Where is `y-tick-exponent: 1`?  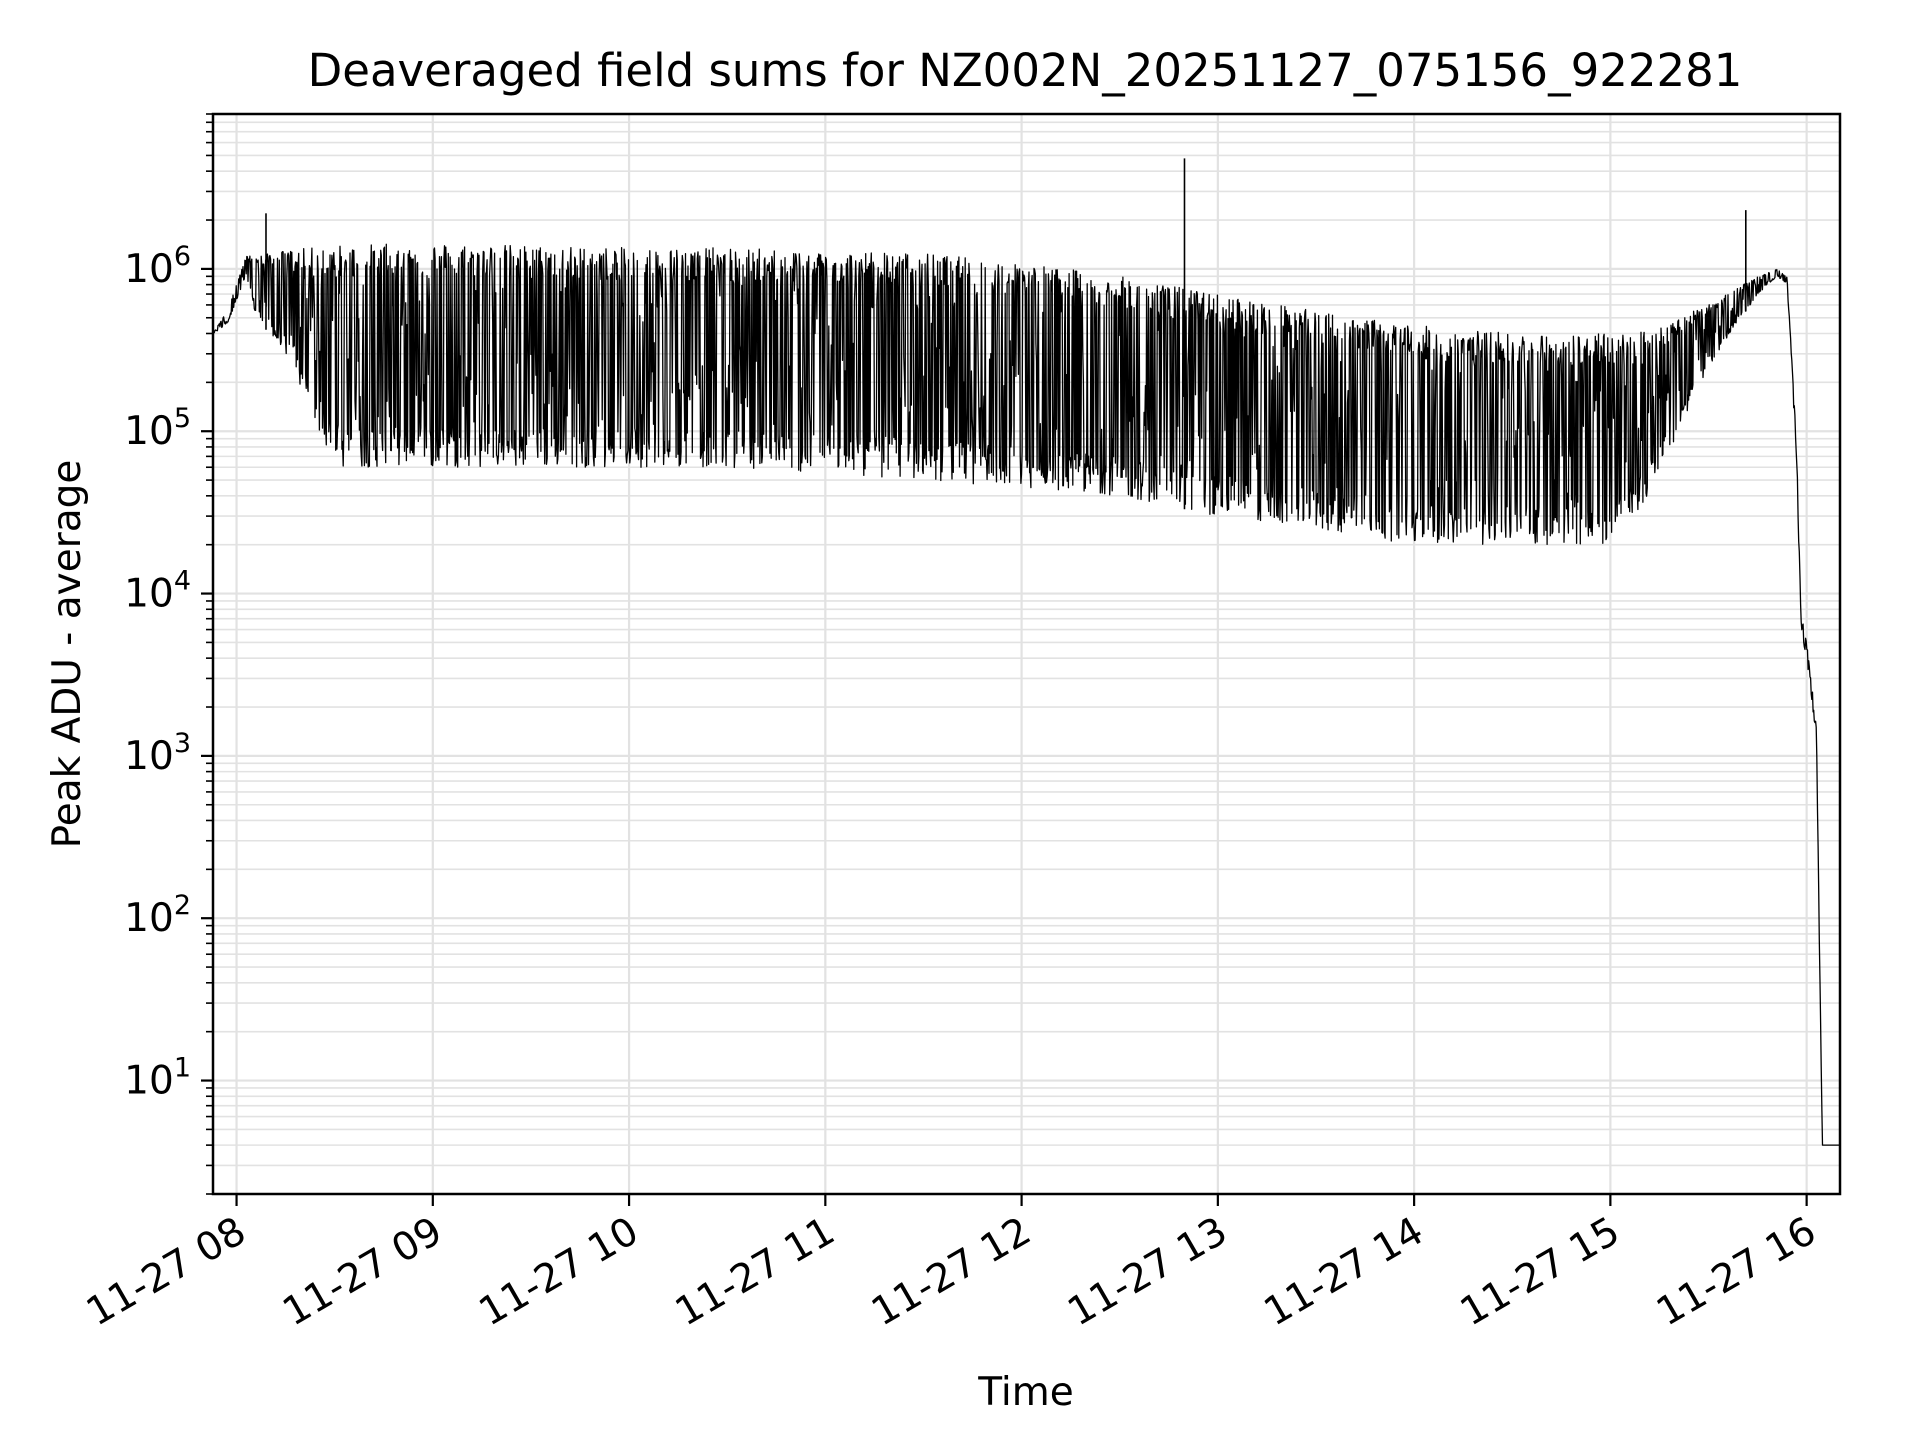 y-tick-exponent: 1 is located at coordinates (182, 1068).